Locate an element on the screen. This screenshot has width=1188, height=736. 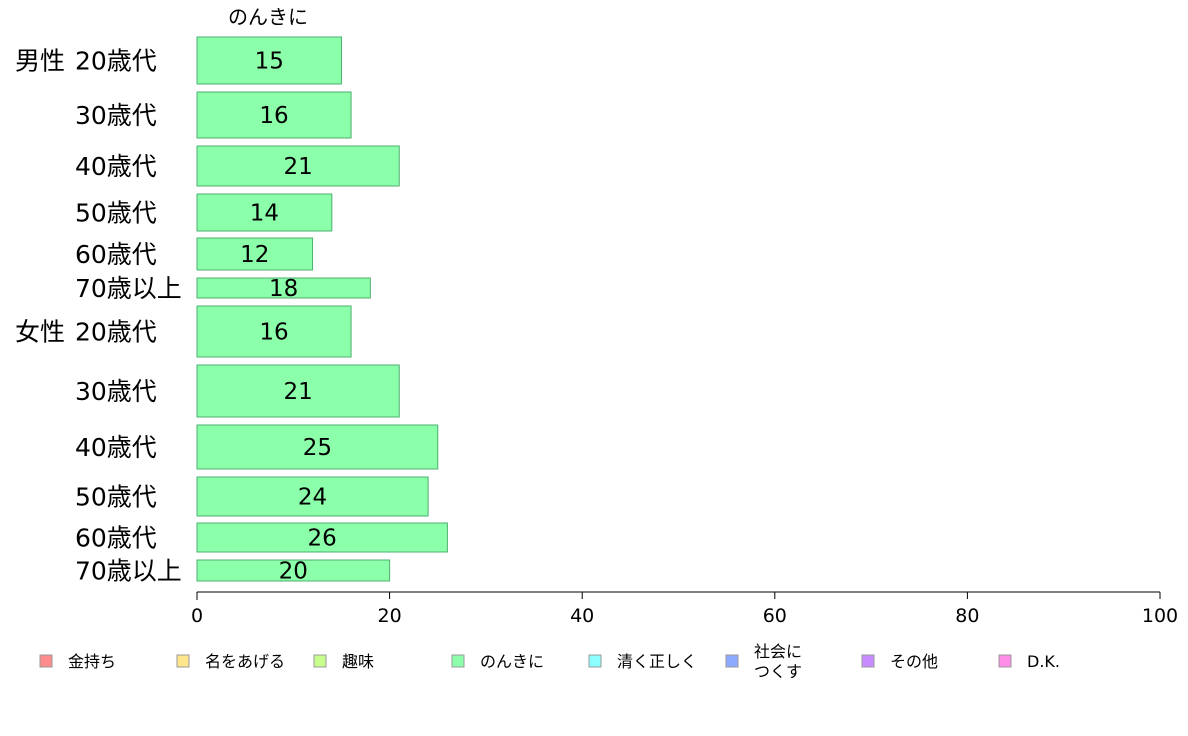
x-tick-label: 0 is located at coordinates (197, 616).